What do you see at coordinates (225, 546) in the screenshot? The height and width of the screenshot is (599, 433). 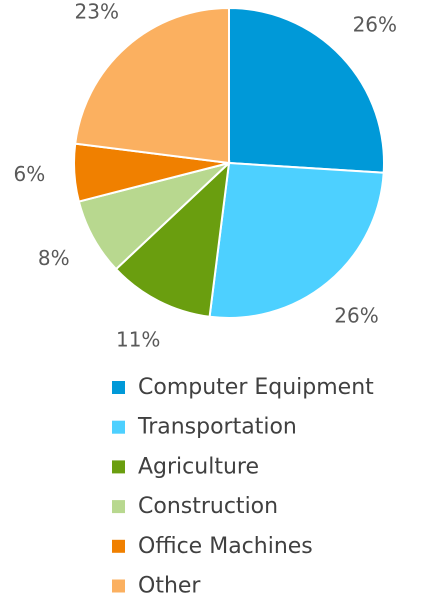 I see `legend-label: Office Machines` at bounding box center [225, 546].